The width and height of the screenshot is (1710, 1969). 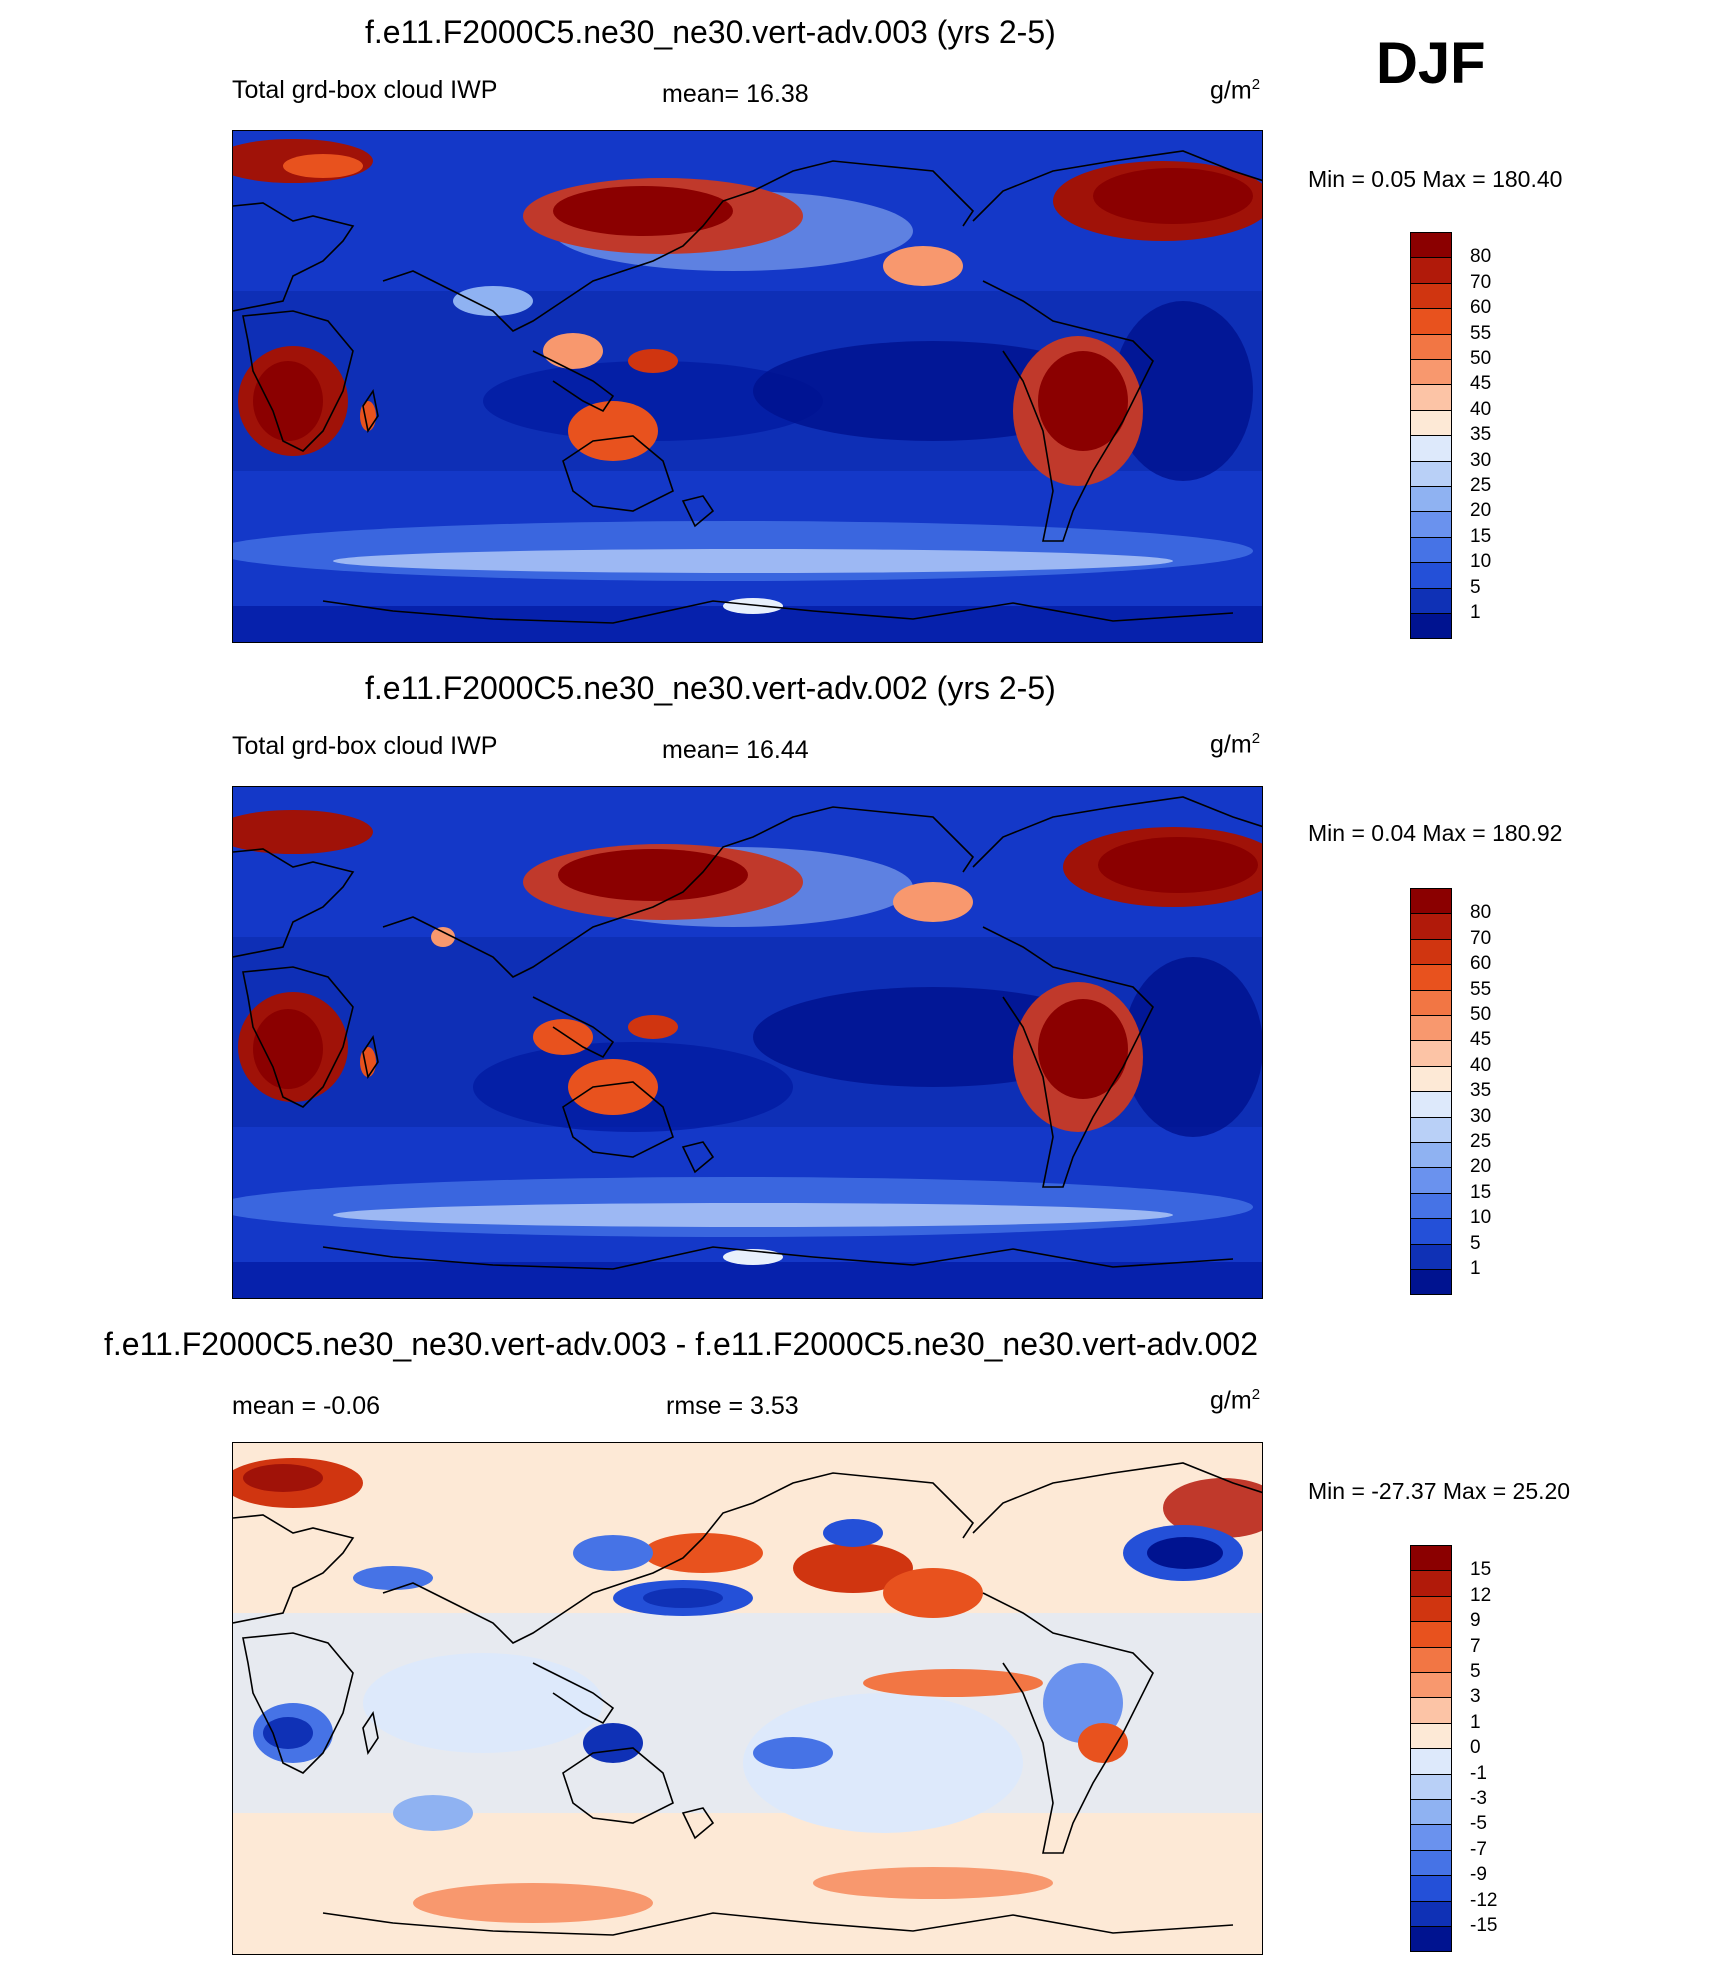 I want to click on colorbar-tick-label: 70, so click(x=1481, y=282).